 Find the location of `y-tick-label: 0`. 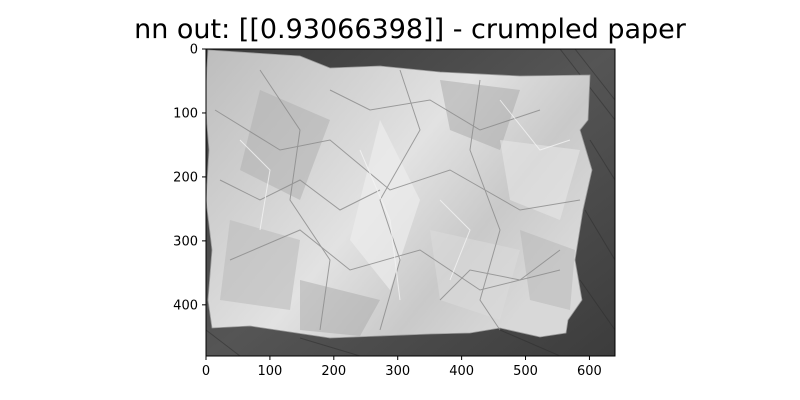

y-tick-label: 0 is located at coordinates (194, 50).